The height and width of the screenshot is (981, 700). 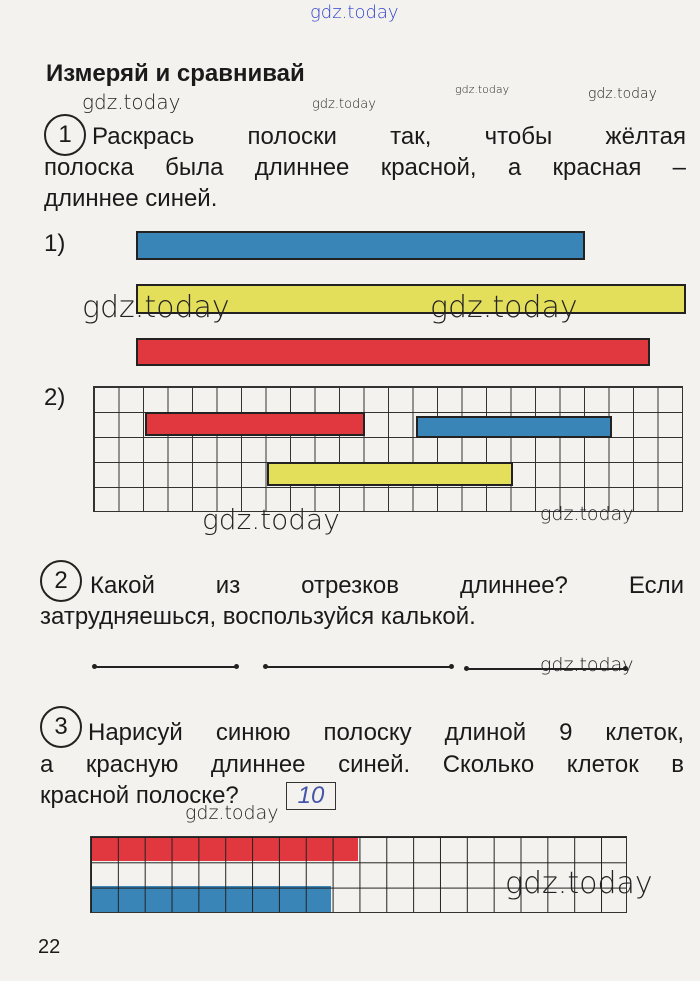 I want to click on page-number: 22, so click(x=49, y=947).